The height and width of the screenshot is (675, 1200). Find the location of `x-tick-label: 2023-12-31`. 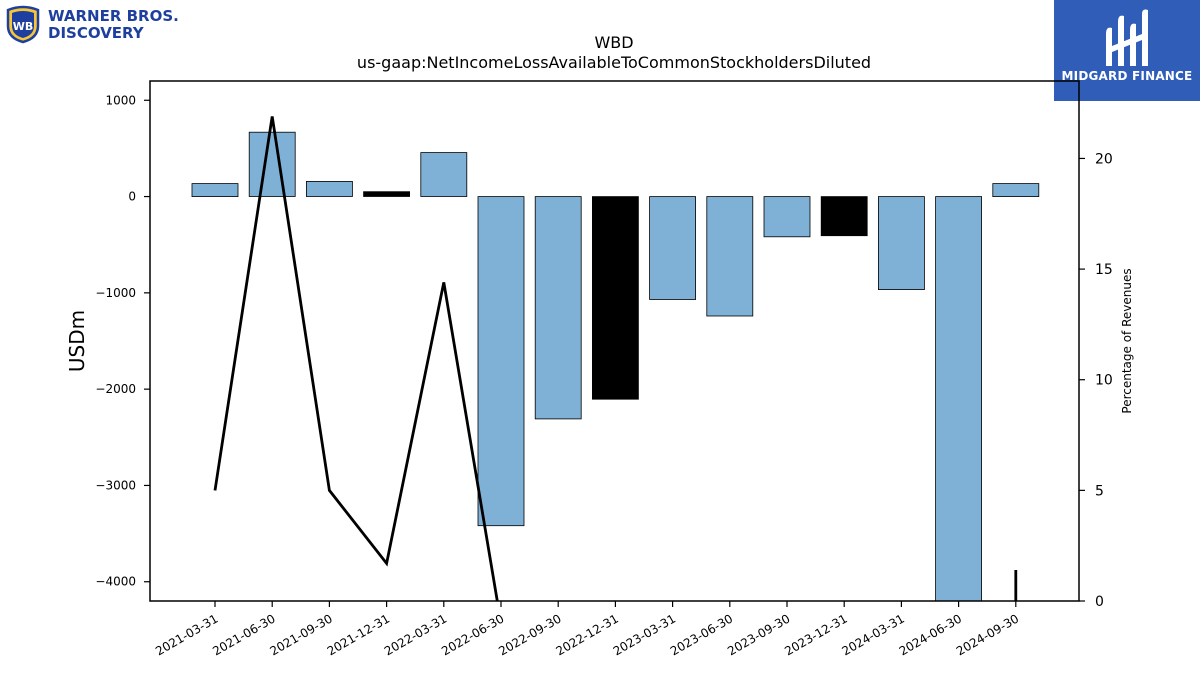

x-tick-label: 2023-12-31 is located at coordinates (815, 634).